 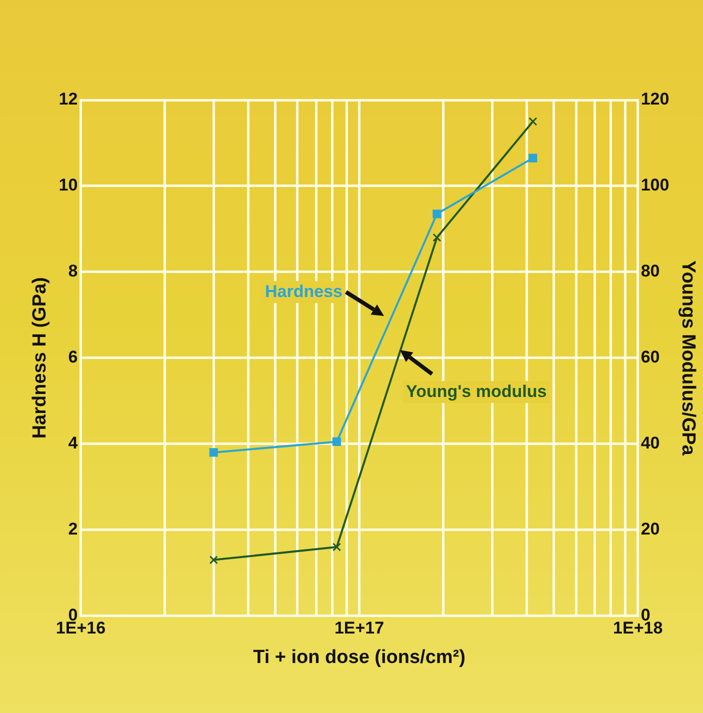 What do you see at coordinates (655, 185) in the screenshot?
I see `y2-tick-label: 100` at bounding box center [655, 185].